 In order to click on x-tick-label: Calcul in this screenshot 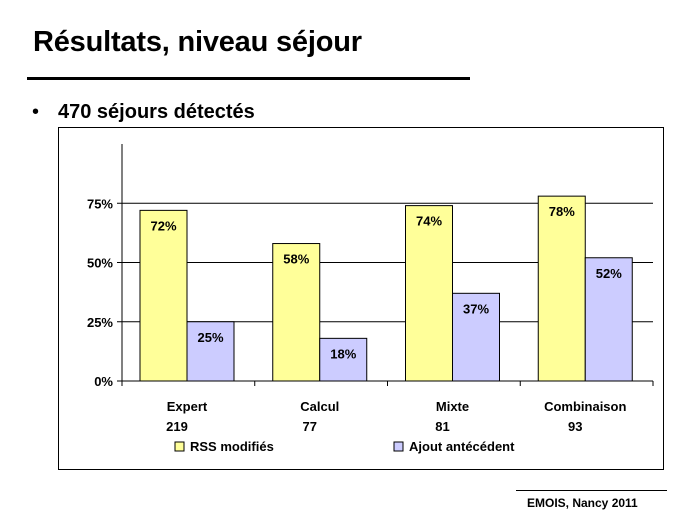, I will do `click(319, 406)`.